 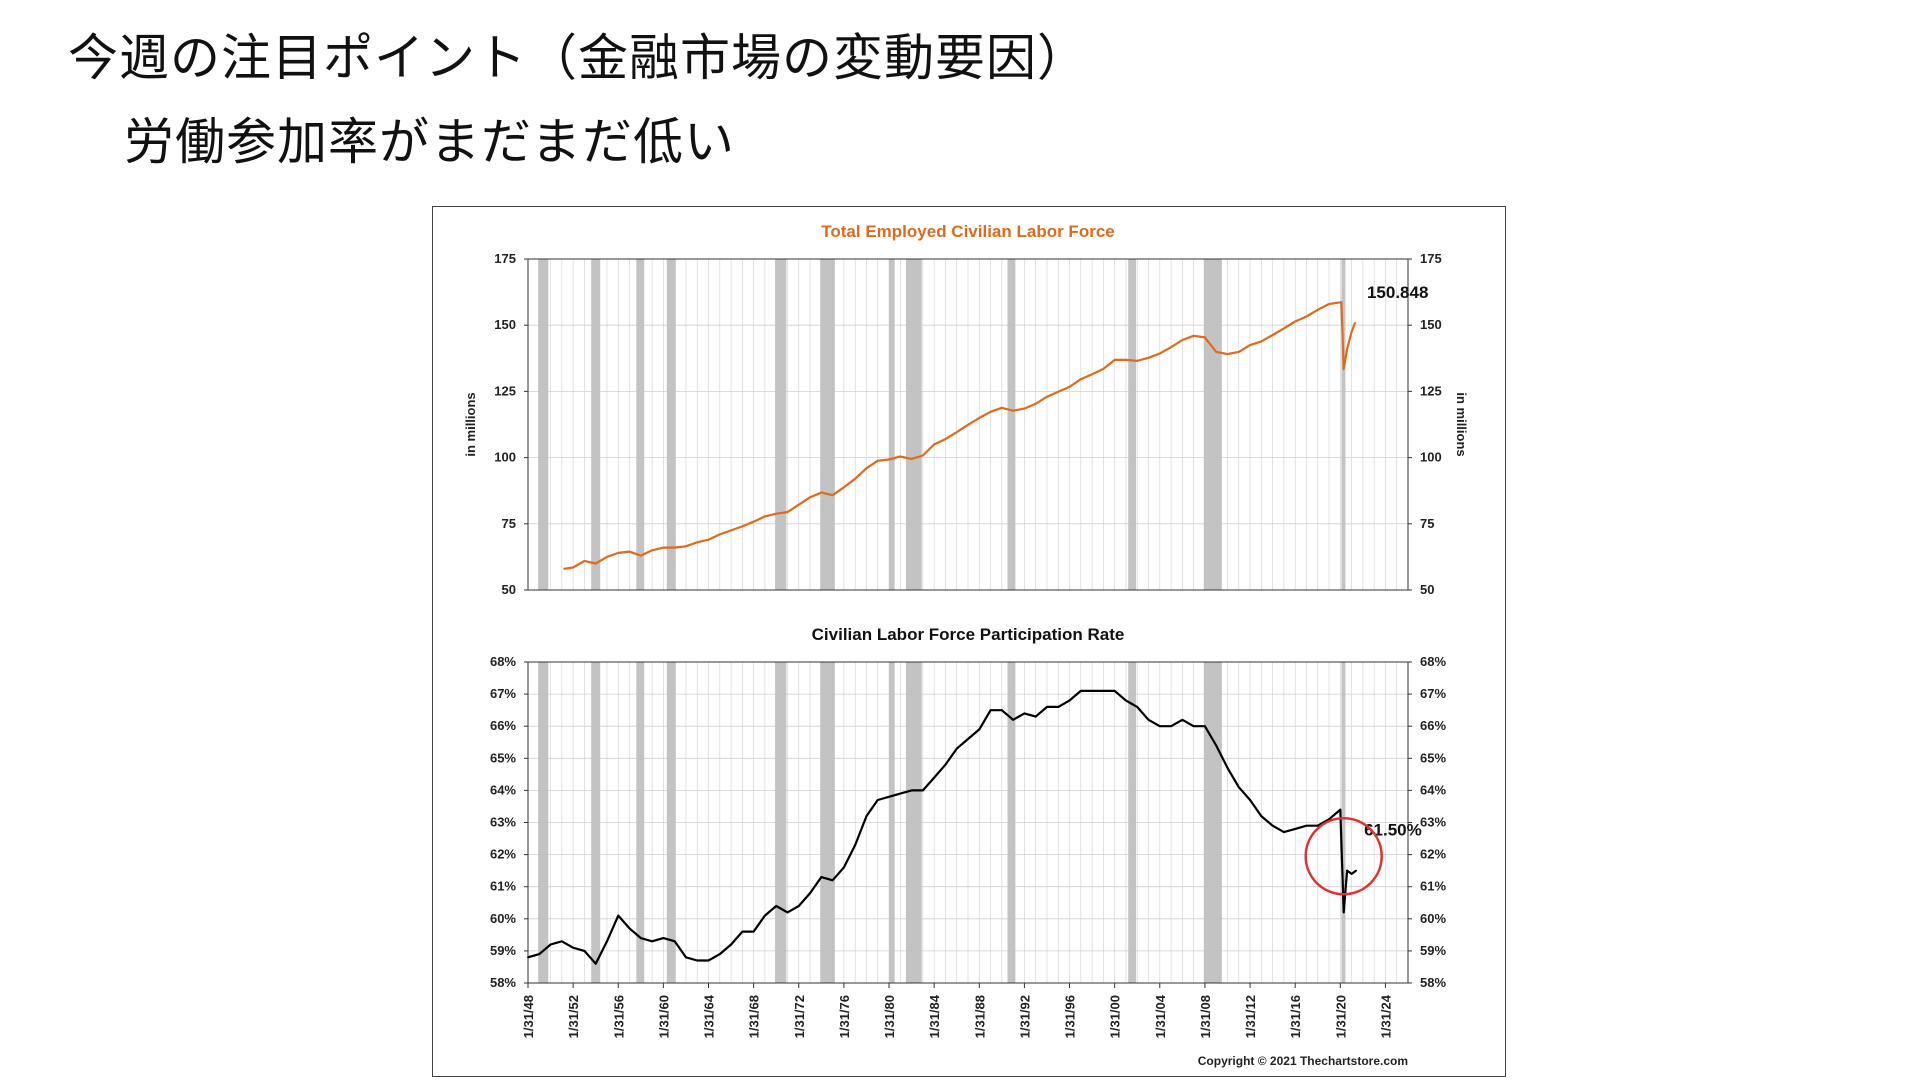 What do you see at coordinates (844, 1016) in the screenshot?
I see `x-tick-label: 1/31/76` at bounding box center [844, 1016].